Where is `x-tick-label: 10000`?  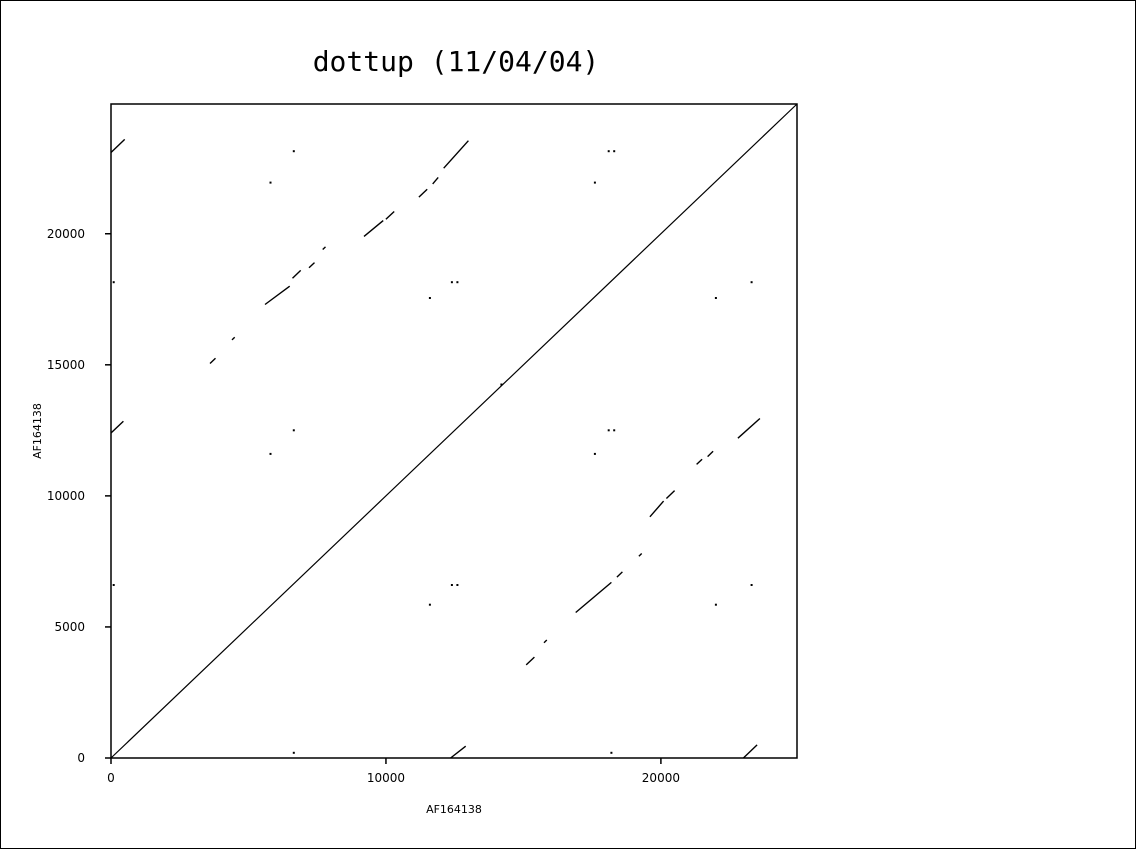 x-tick-label: 10000 is located at coordinates (386, 778).